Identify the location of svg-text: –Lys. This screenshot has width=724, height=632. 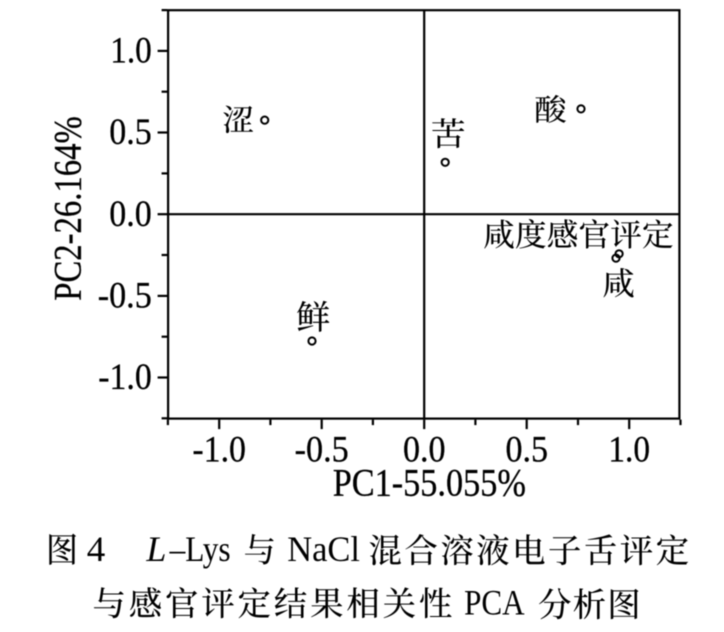
(200, 549).